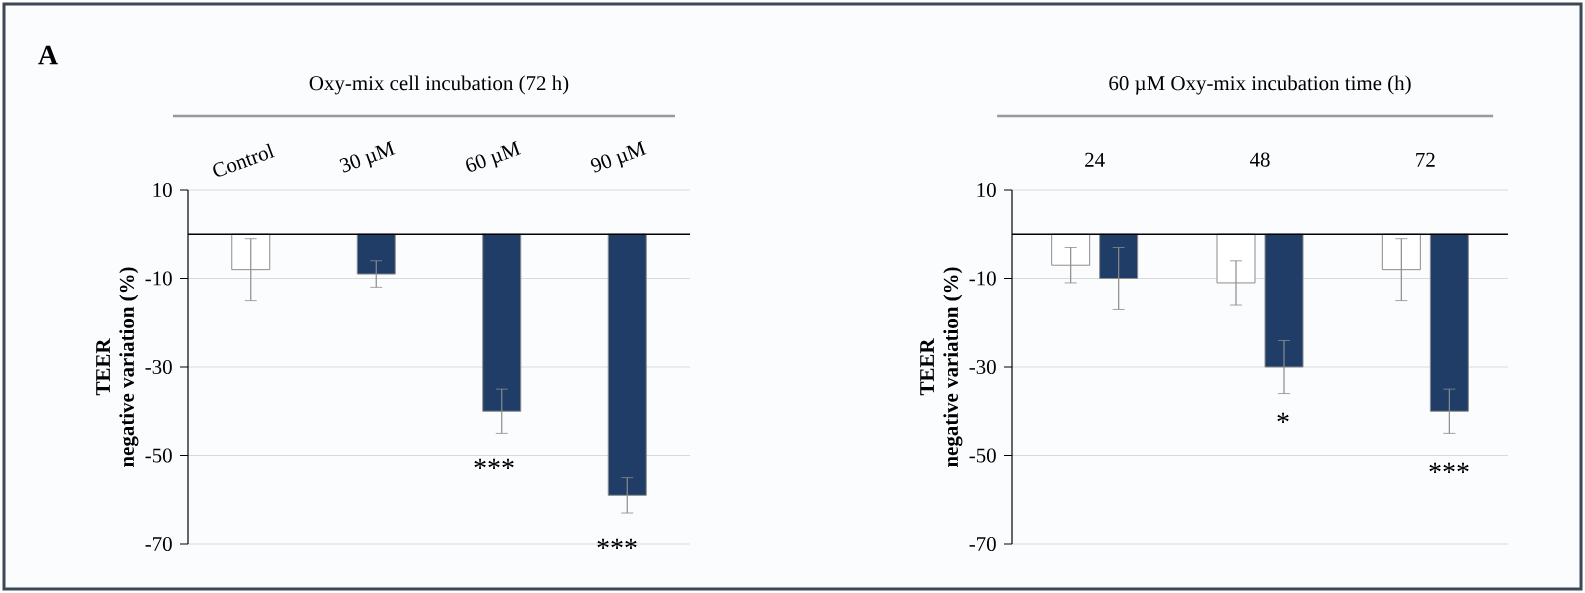  Describe the element at coordinates (439, 85) in the screenshot. I see `chart-title: Oxy-mix cell incubation (72 h)` at that location.